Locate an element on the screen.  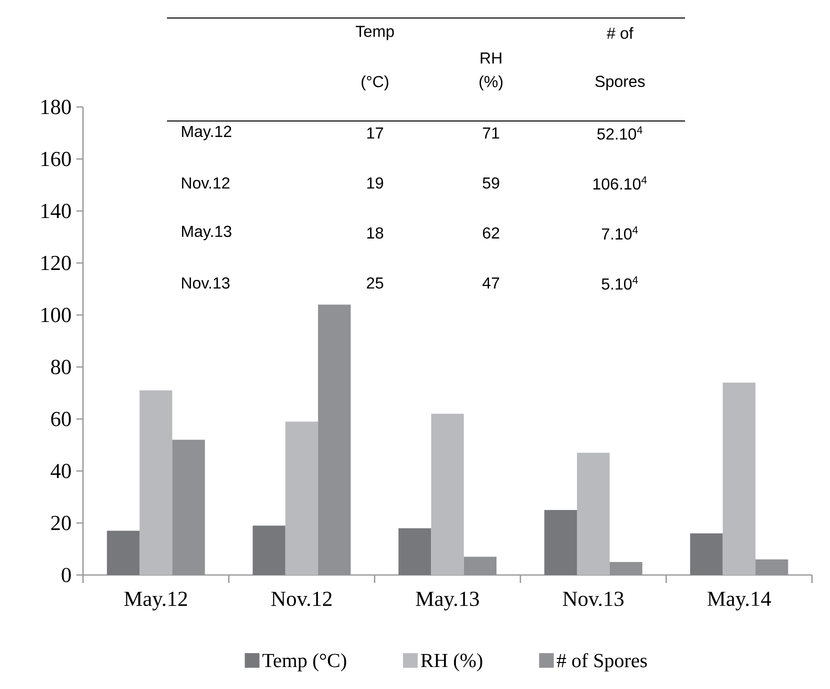
annotation: 71 is located at coordinates (491, 133).